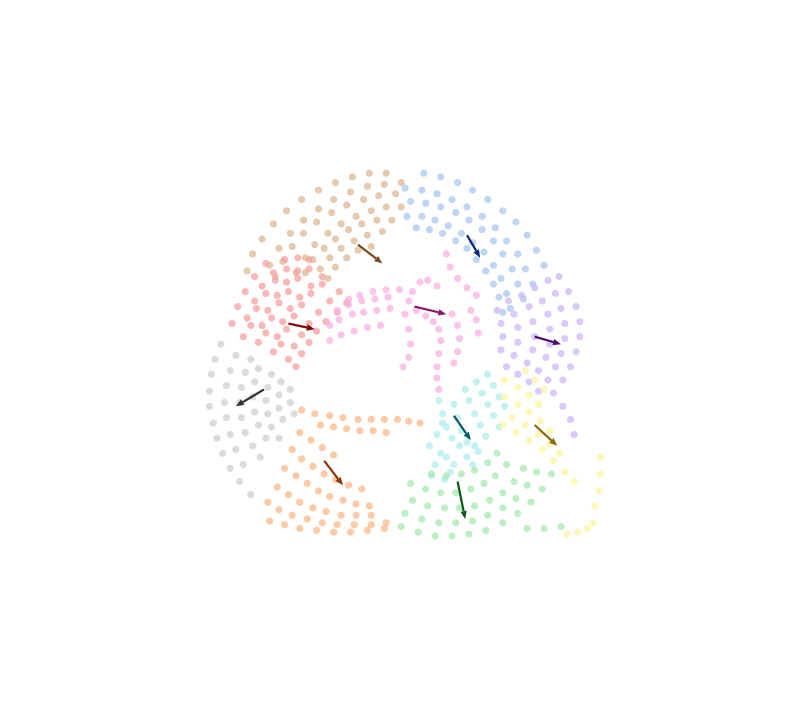 Image resolution: width=786 pixels, height=725 pixels. What do you see at coordinates (301, 326) in the screenshot?
I see `arrow-salmon` at bounding box center [301, 326].